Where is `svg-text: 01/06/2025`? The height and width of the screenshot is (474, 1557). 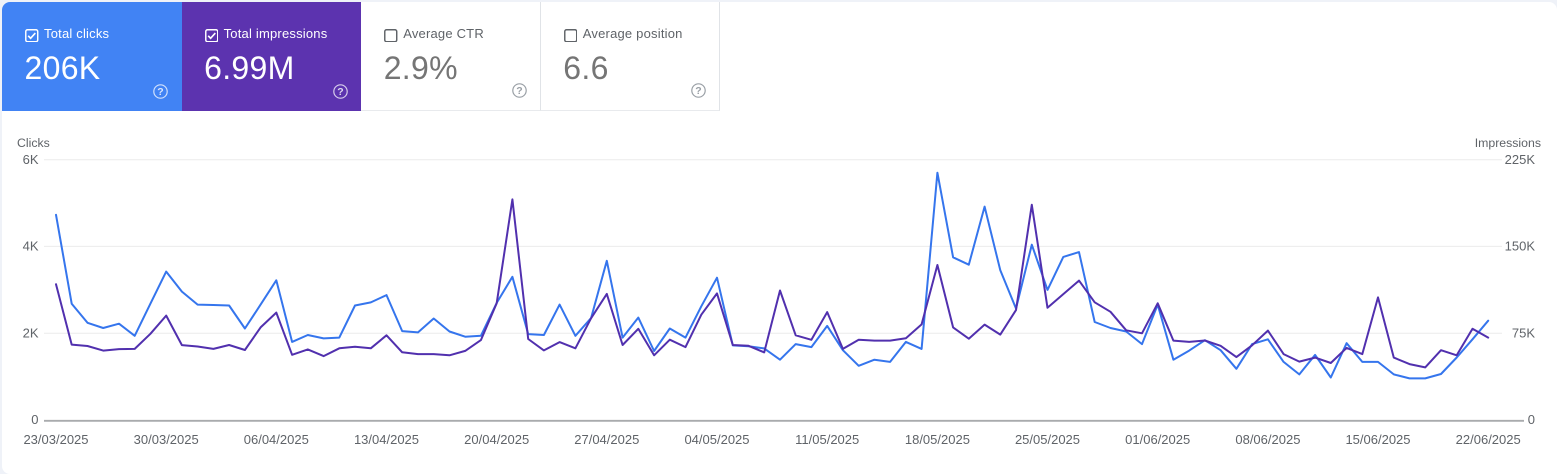
svg-text: 01/06/2025 is located at coordinates (1157, 439).